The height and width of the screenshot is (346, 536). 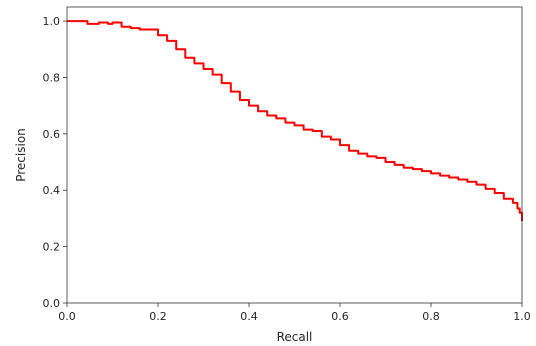 What do you see at coordinates (52, 77) in the screenshot?
I see `y-tick-label: 0.8` at bounding box center [52, 77].